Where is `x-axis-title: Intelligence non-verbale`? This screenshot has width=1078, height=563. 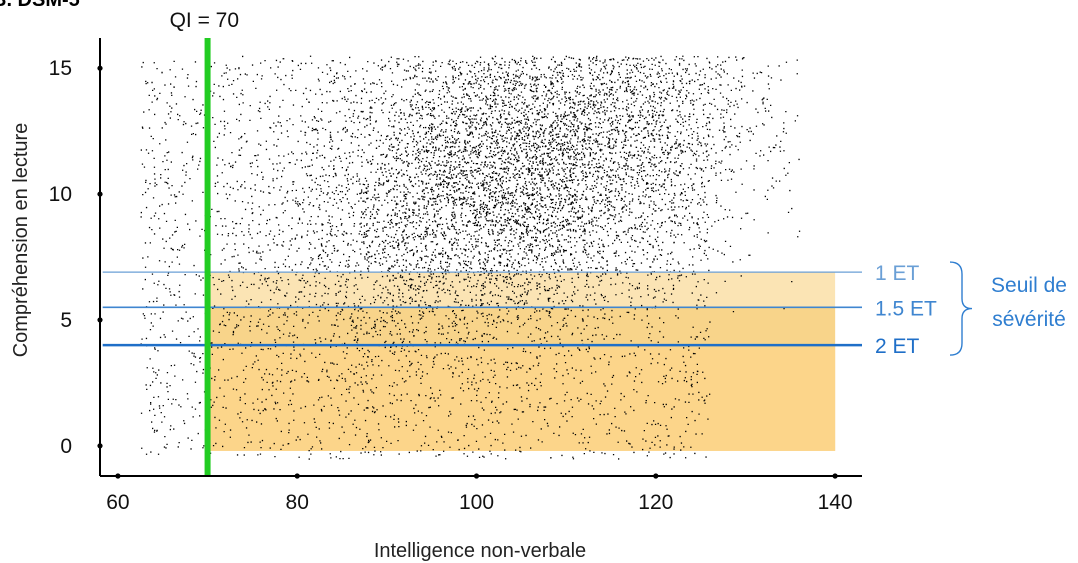 x-axis-title: Intelligence non-verbale is located at coordinates (480, 551).